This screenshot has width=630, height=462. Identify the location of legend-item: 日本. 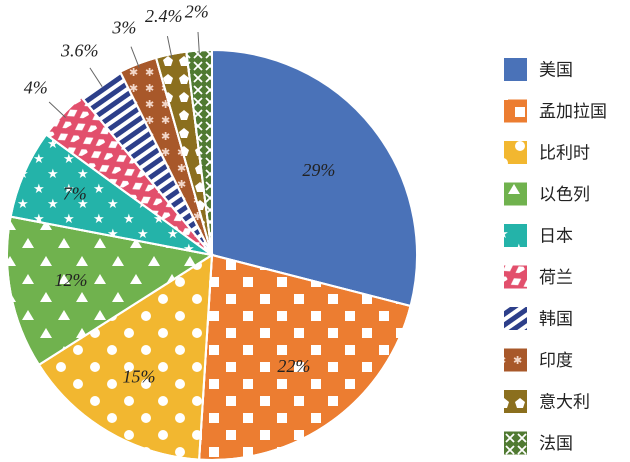
(538, 235).